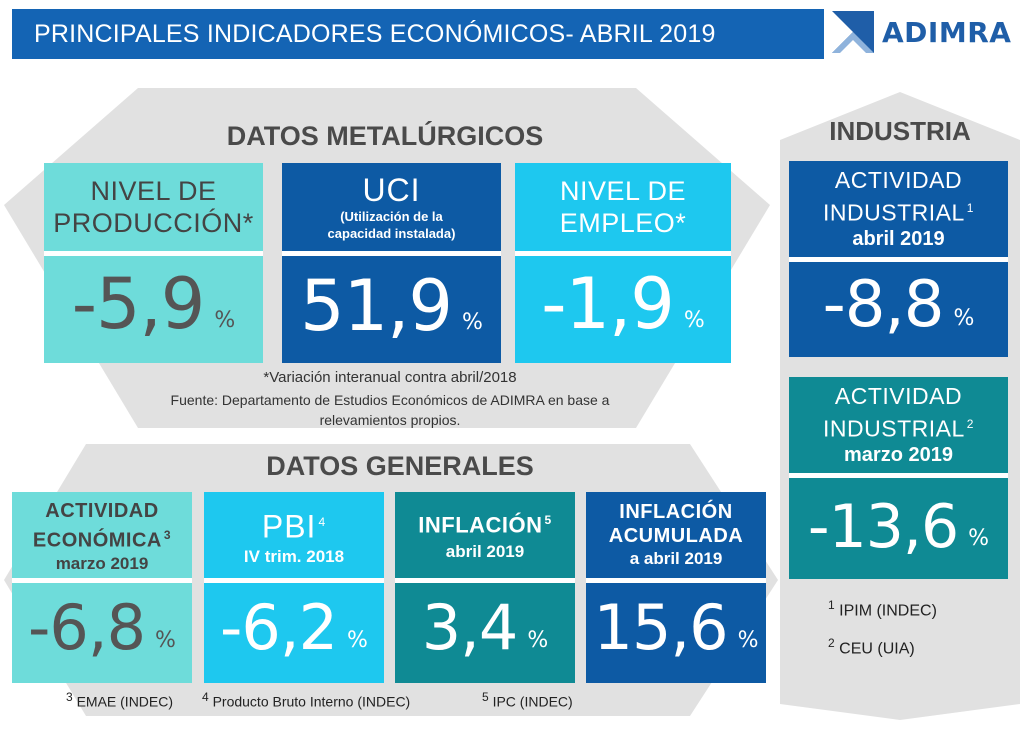  What do you see at coordinates (391, 190) in the screenshot?
I see `tile-title-line: UCI` at bounding box center [391, 190].